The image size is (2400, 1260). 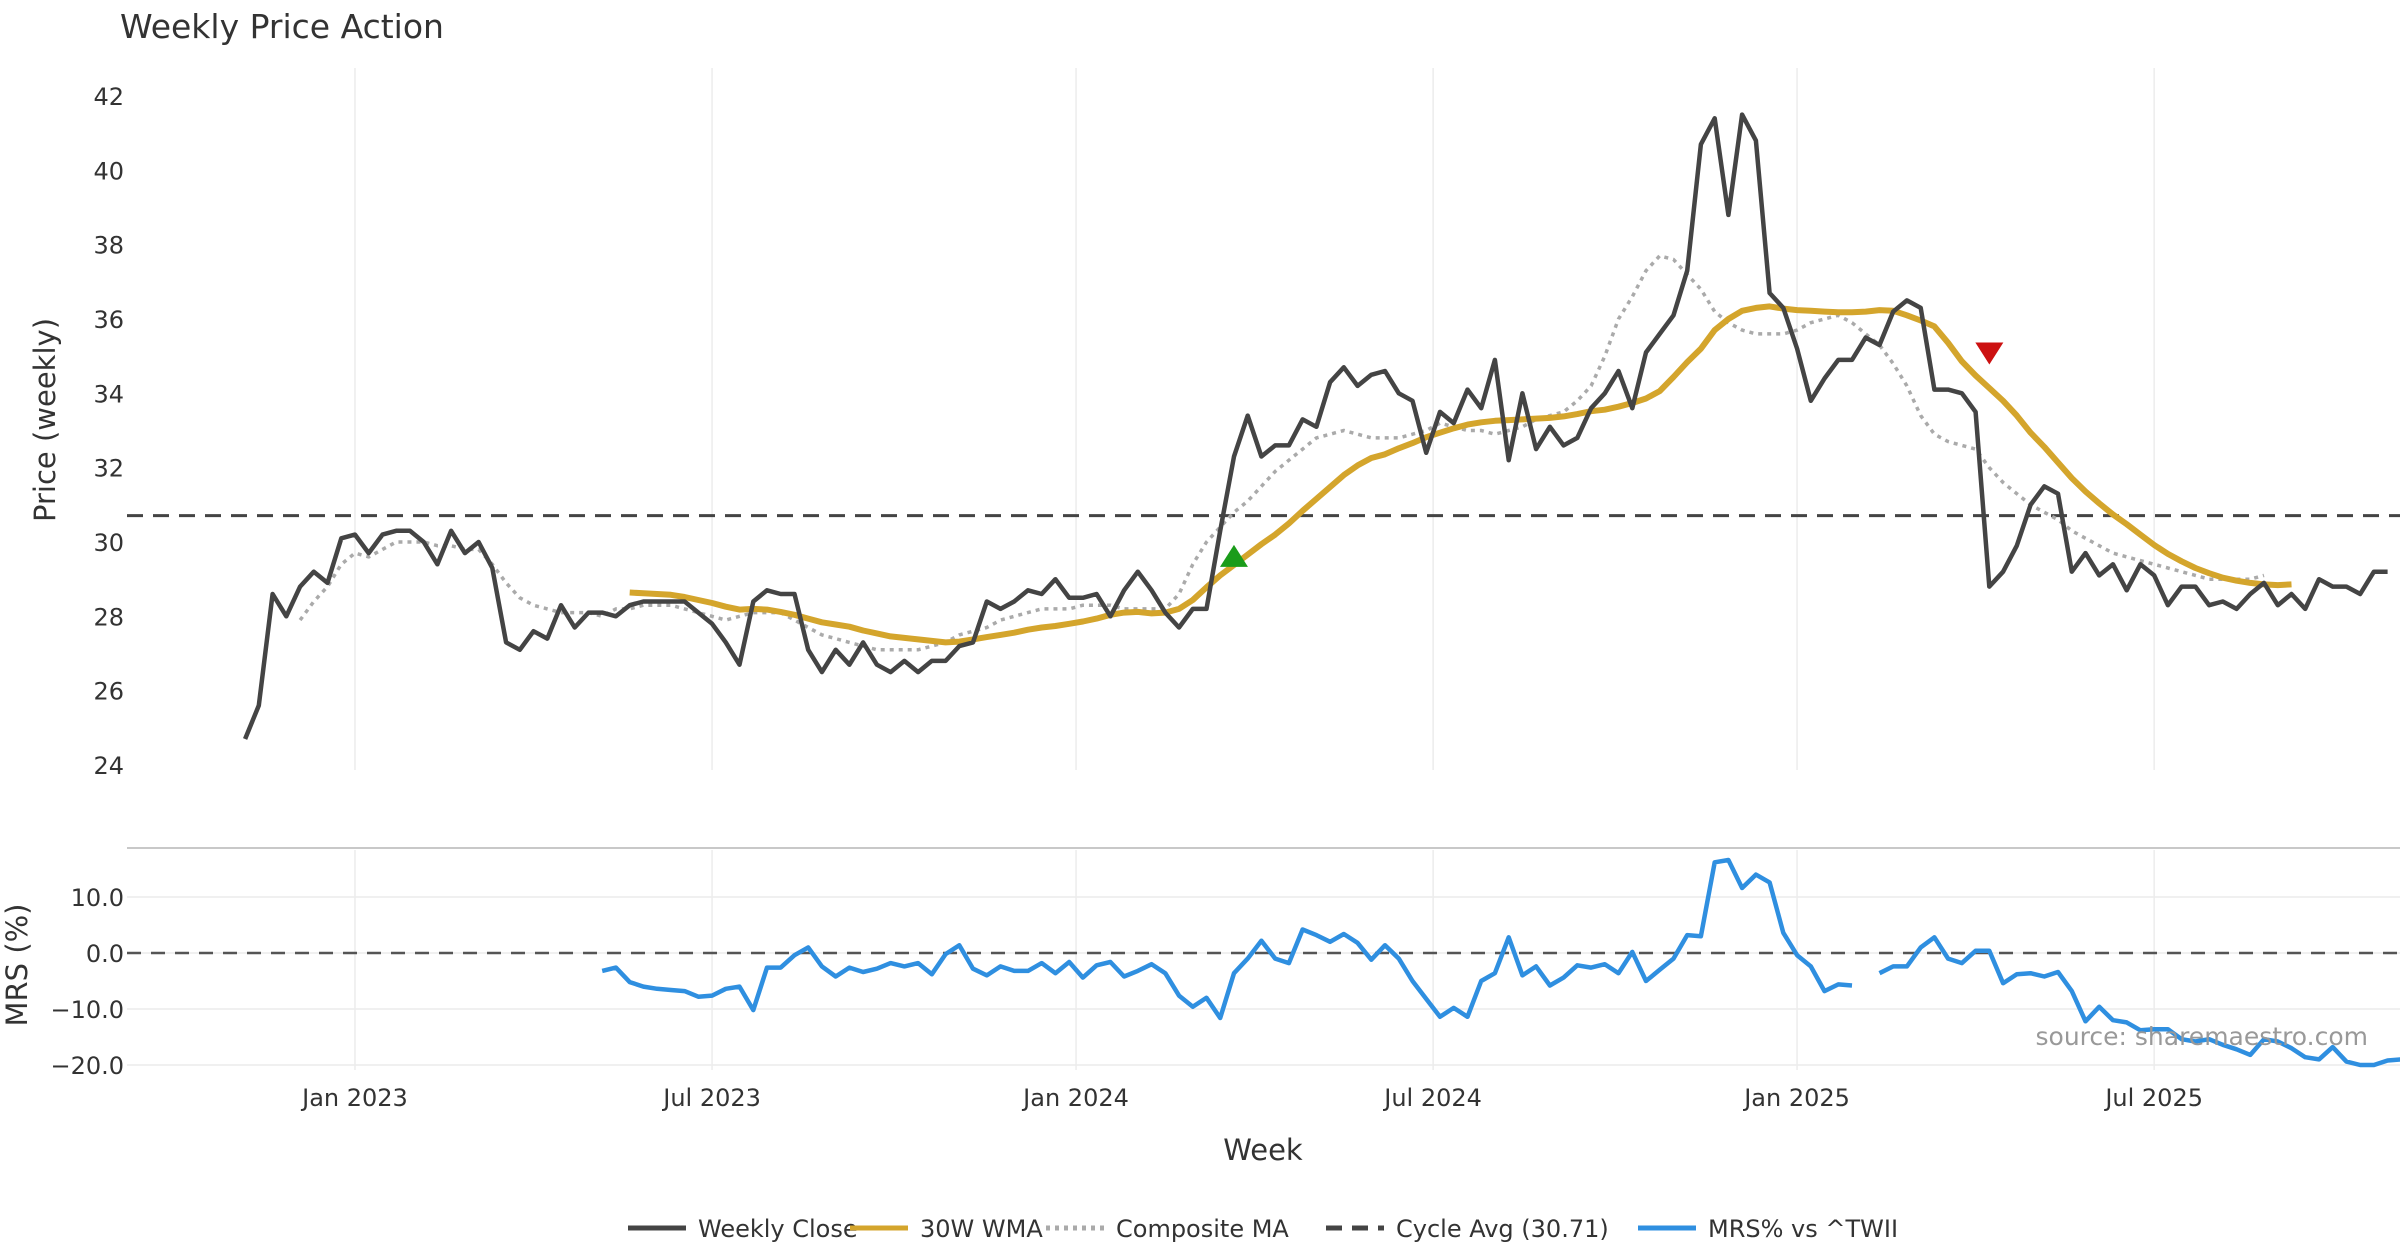 What do you see at coordinates (1202, 1229) in the screenshot?
I see `legend-label: Composite MA` at bounding box center [1202, 1229].